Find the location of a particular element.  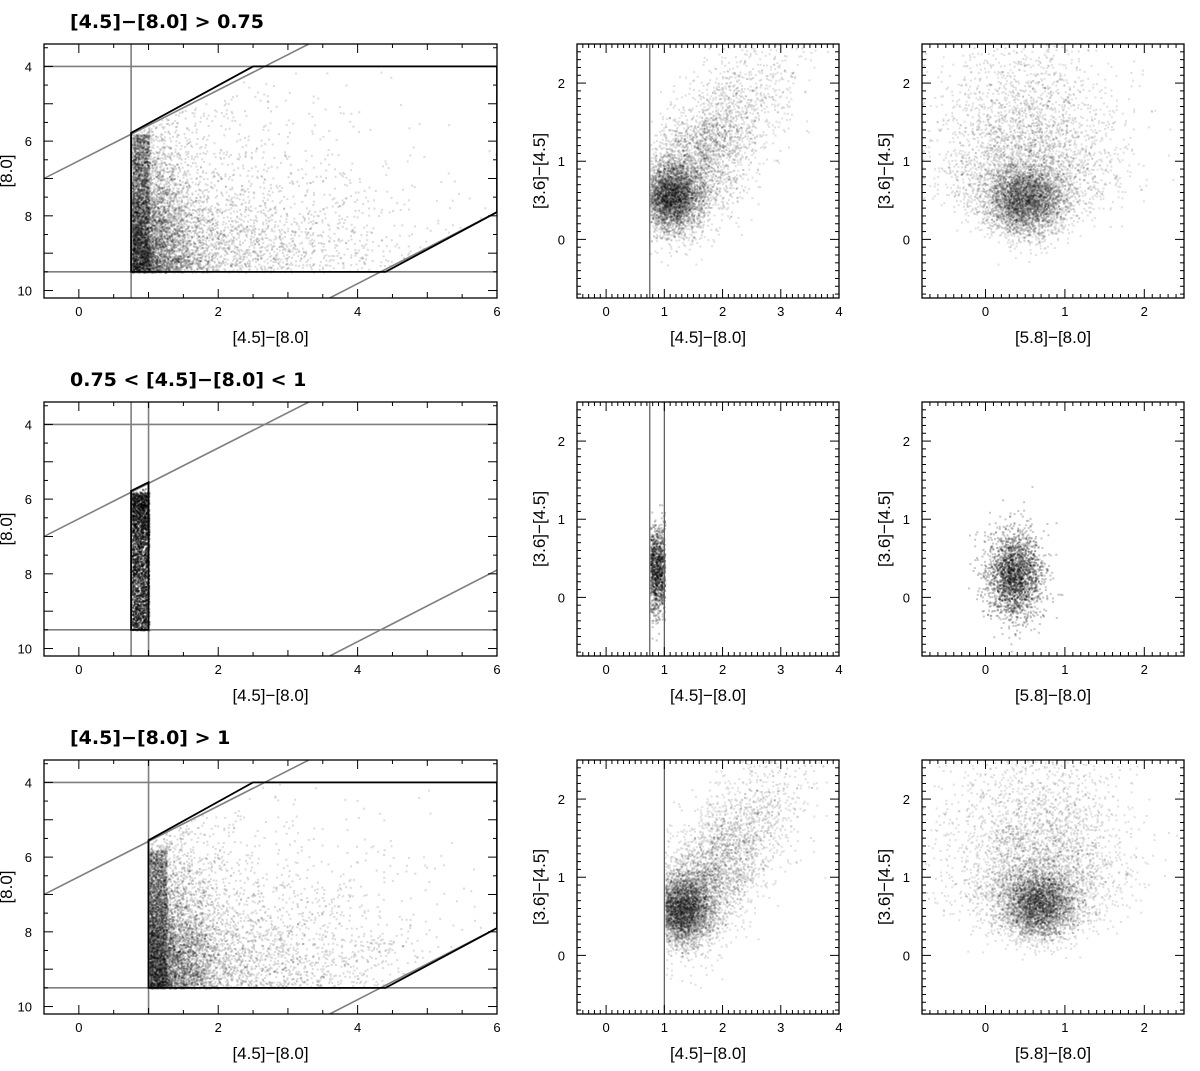

panel-r1c1: 0 1 2 3 4 0 1 2 [4.5]−[8.0] [3.6]−[4.5] is located at coordinates (686, 553).